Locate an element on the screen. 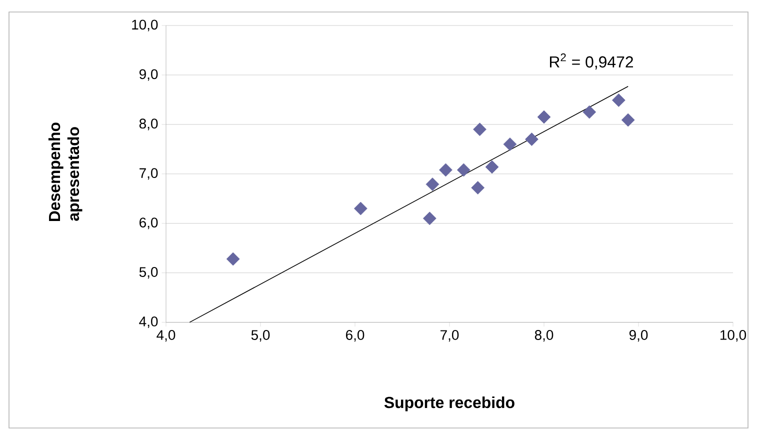  y-tick-label: 9,0 is located at coordinates (148, 75).